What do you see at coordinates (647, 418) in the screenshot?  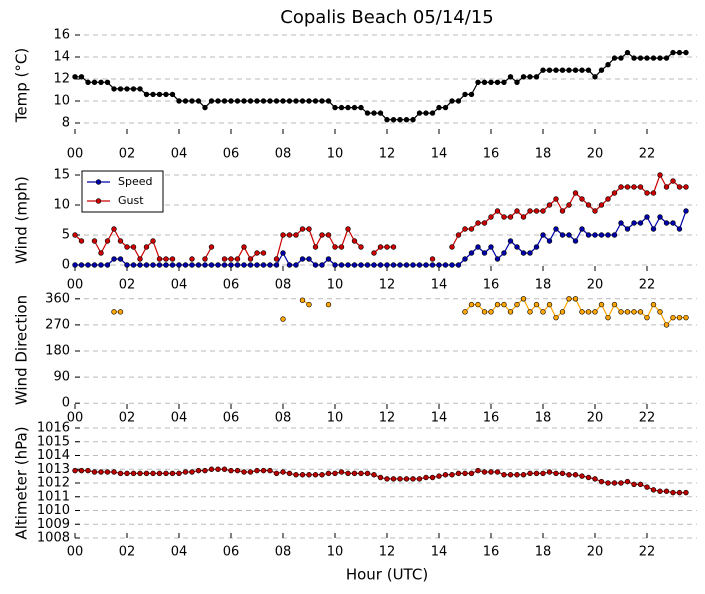 I see `x-tick-label: 22` at bounding box center [647, 418].